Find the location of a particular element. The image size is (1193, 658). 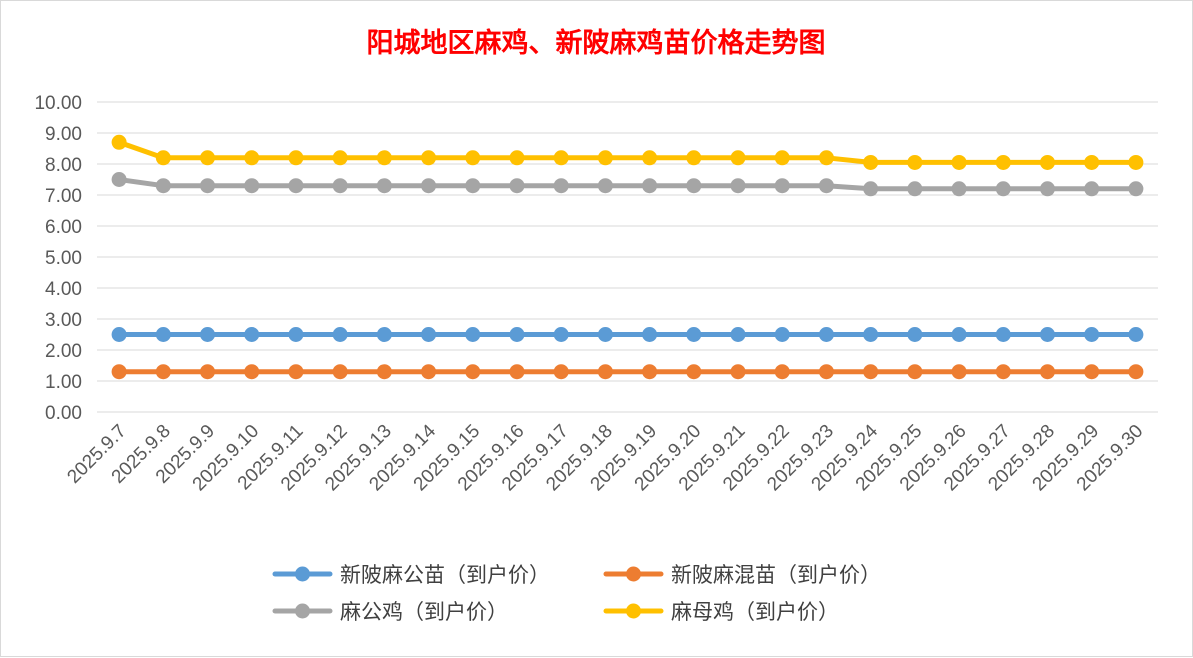

legend-item-2: 麻公鸡（到户价） is located at coordinates (390, 612).